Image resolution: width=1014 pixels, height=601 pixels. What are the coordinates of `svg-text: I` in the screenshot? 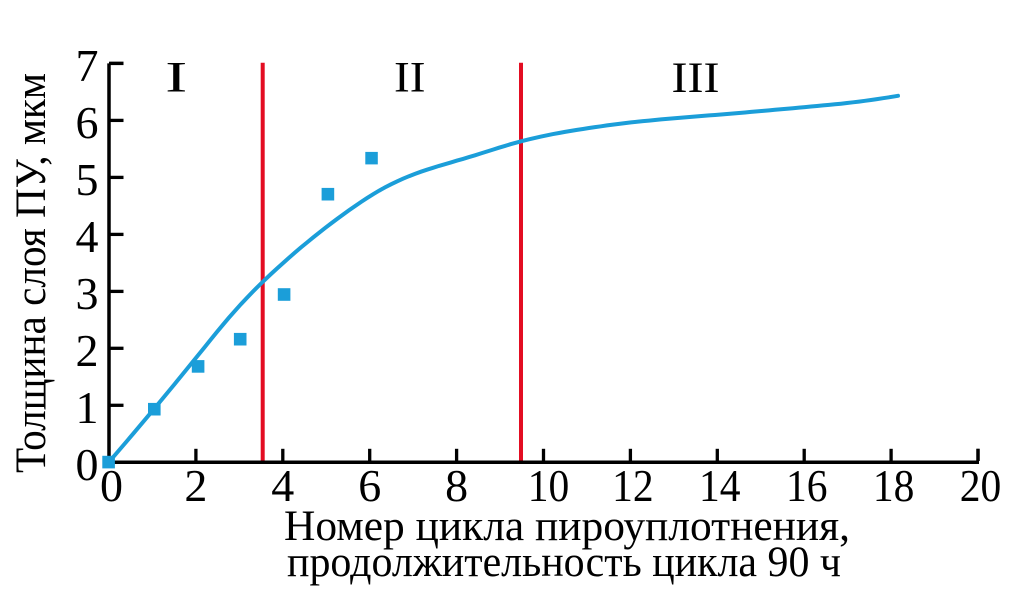 It's located at (176, 78).